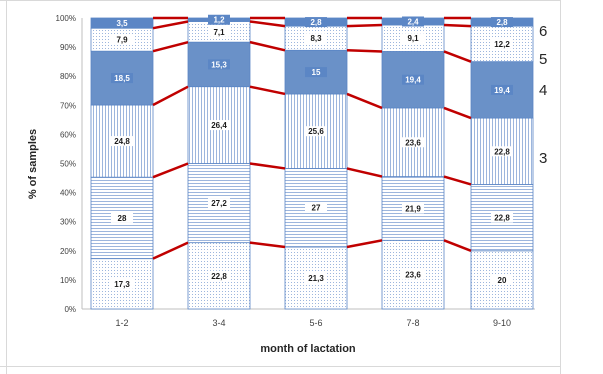 Image resolution: width=603 pixels, height=374 pixels. I want to click on y-tick-label: 40%, so click(68, 193).